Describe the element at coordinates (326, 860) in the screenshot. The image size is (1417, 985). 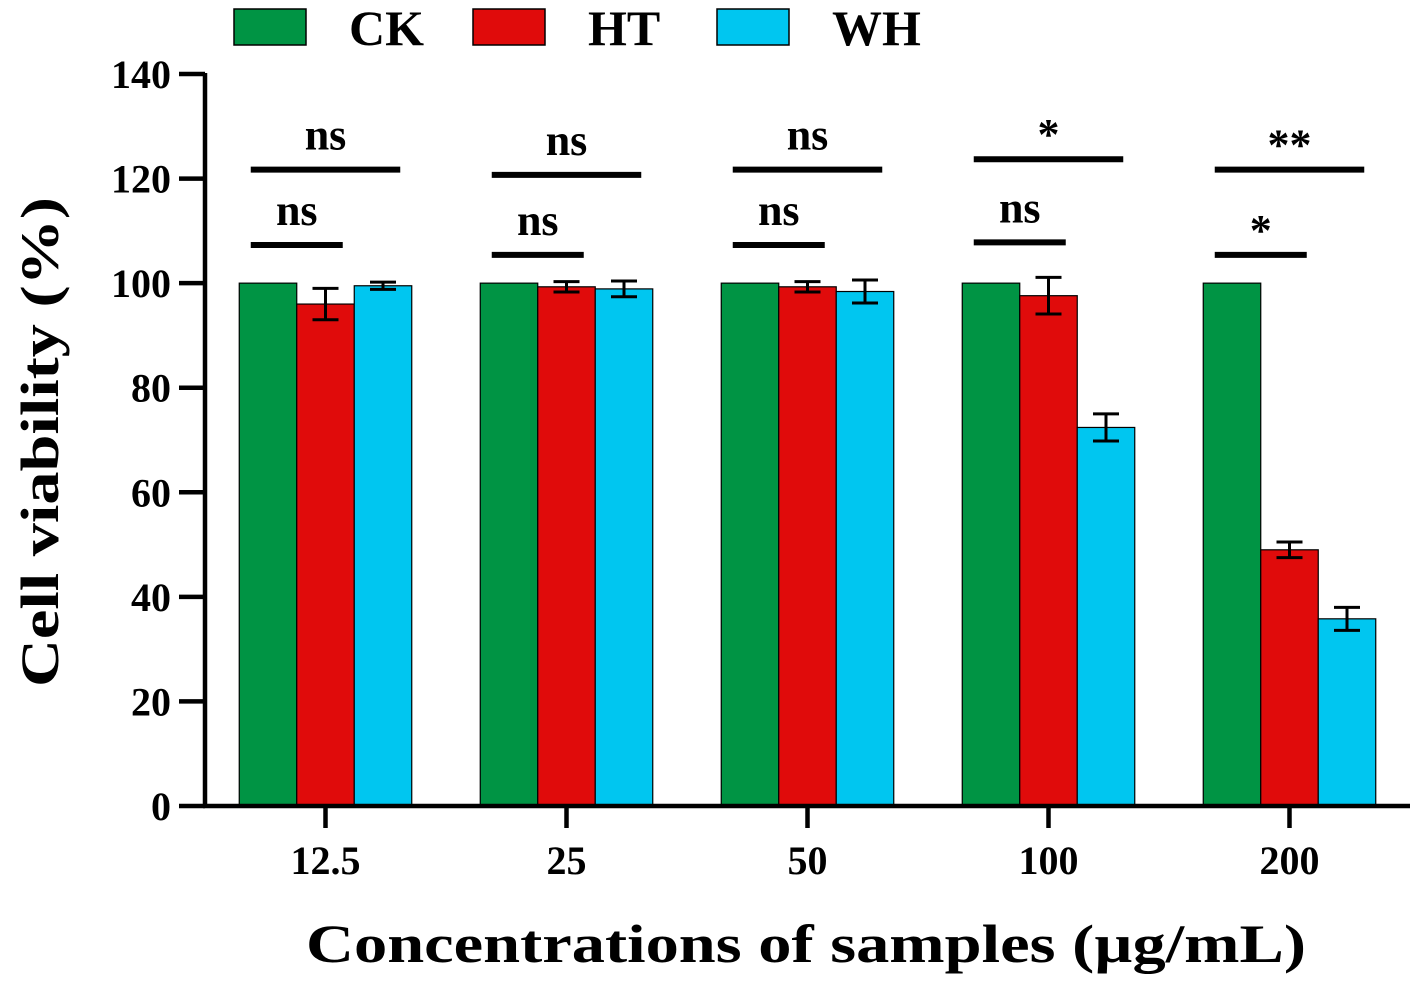
I see `x-tick-label: 12.5` at that location.